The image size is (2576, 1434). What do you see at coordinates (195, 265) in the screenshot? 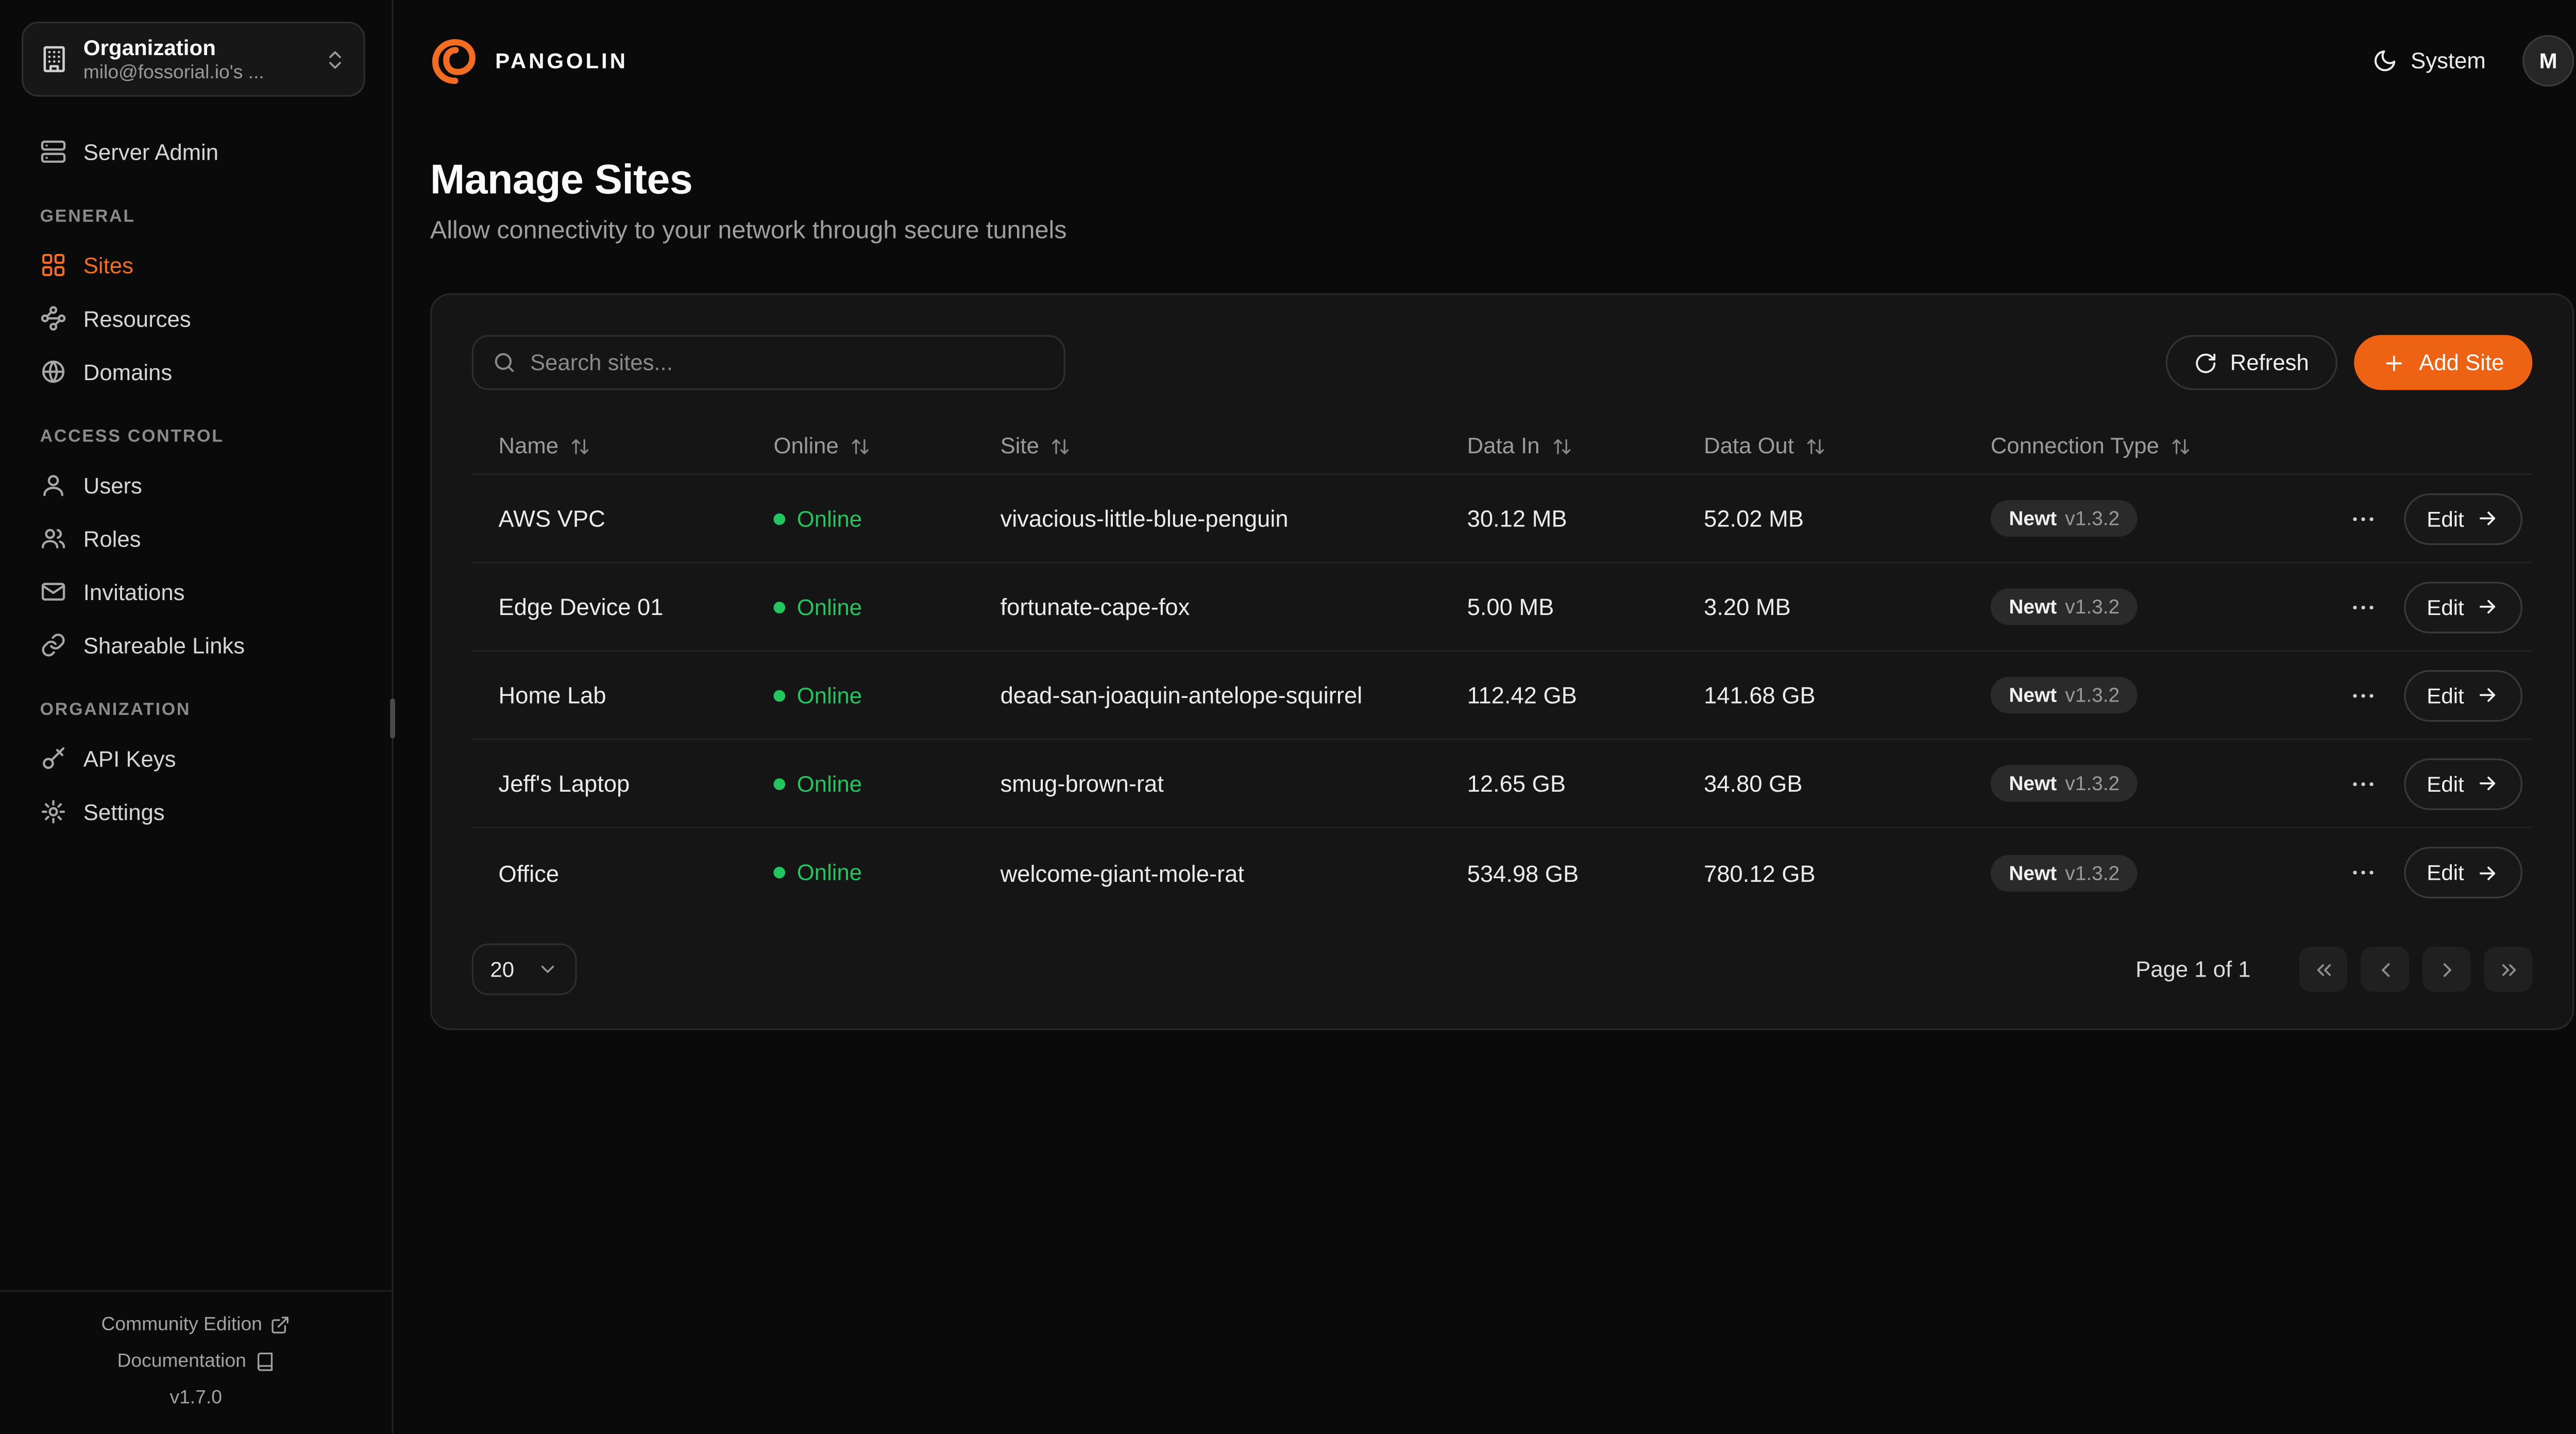
I see `sidebar-item-sites: Sites` at bounding box center [195, 265].